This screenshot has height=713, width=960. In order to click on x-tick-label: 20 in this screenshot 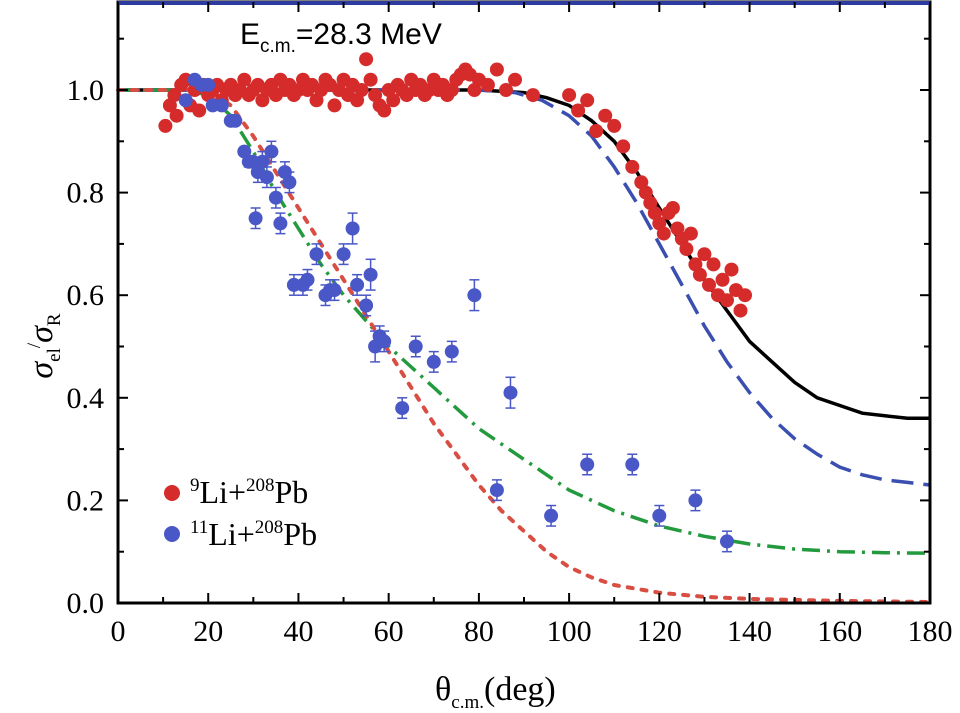, I will do `click(208, 631)`.